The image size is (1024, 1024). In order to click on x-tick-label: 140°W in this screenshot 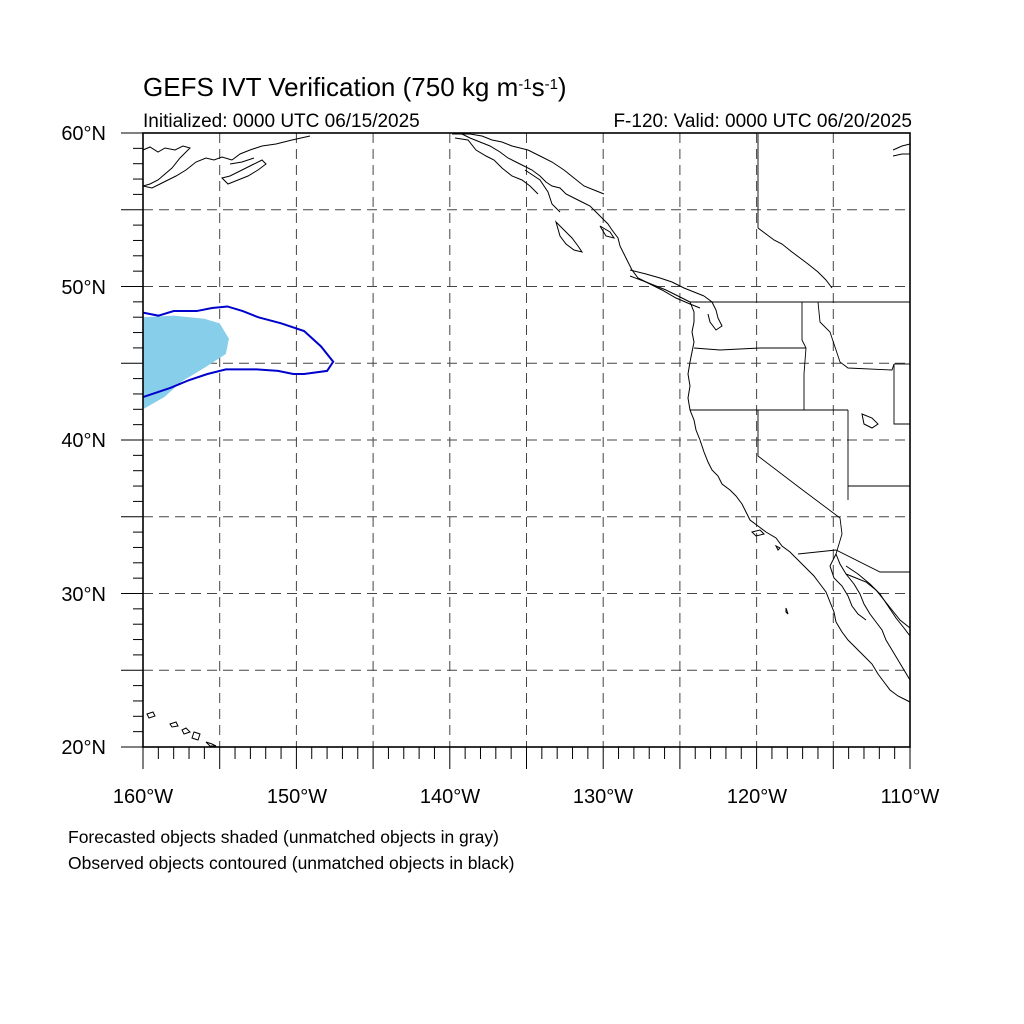, I will do `click(450, 797)`.